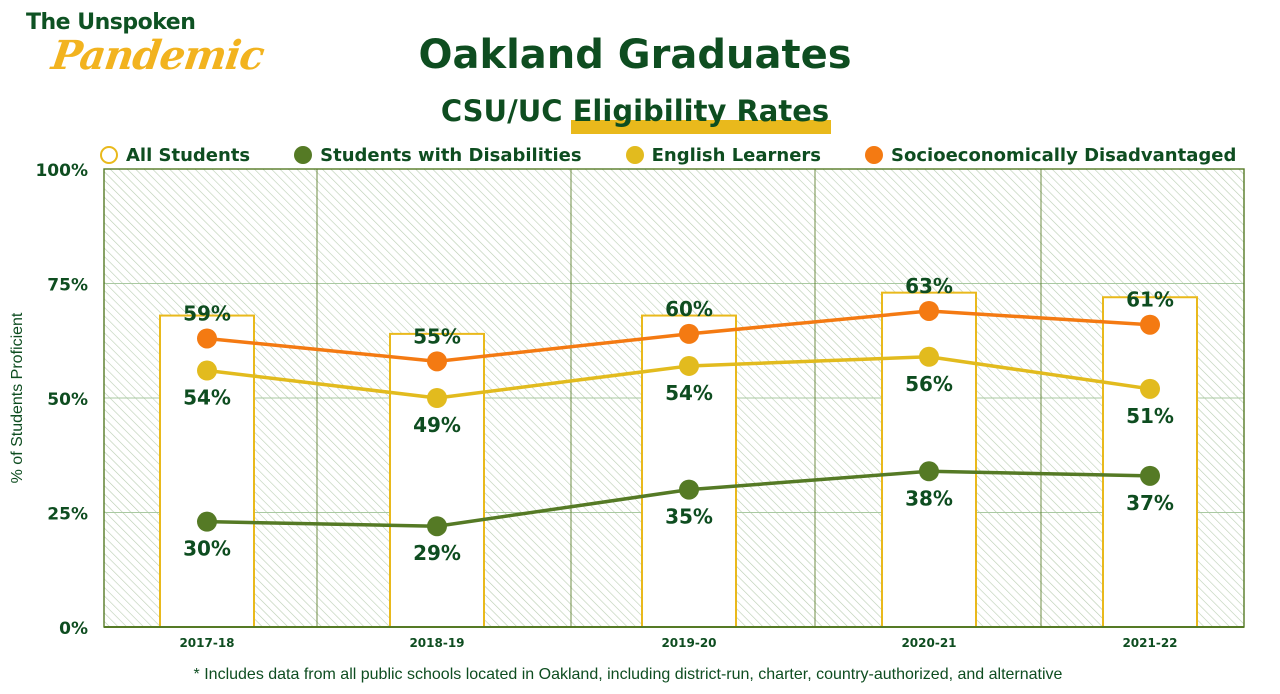  Describe the element at coordinates (689, 517) in the screenshot. I see `data-label-students-with-disabilities: 35%` at that location.